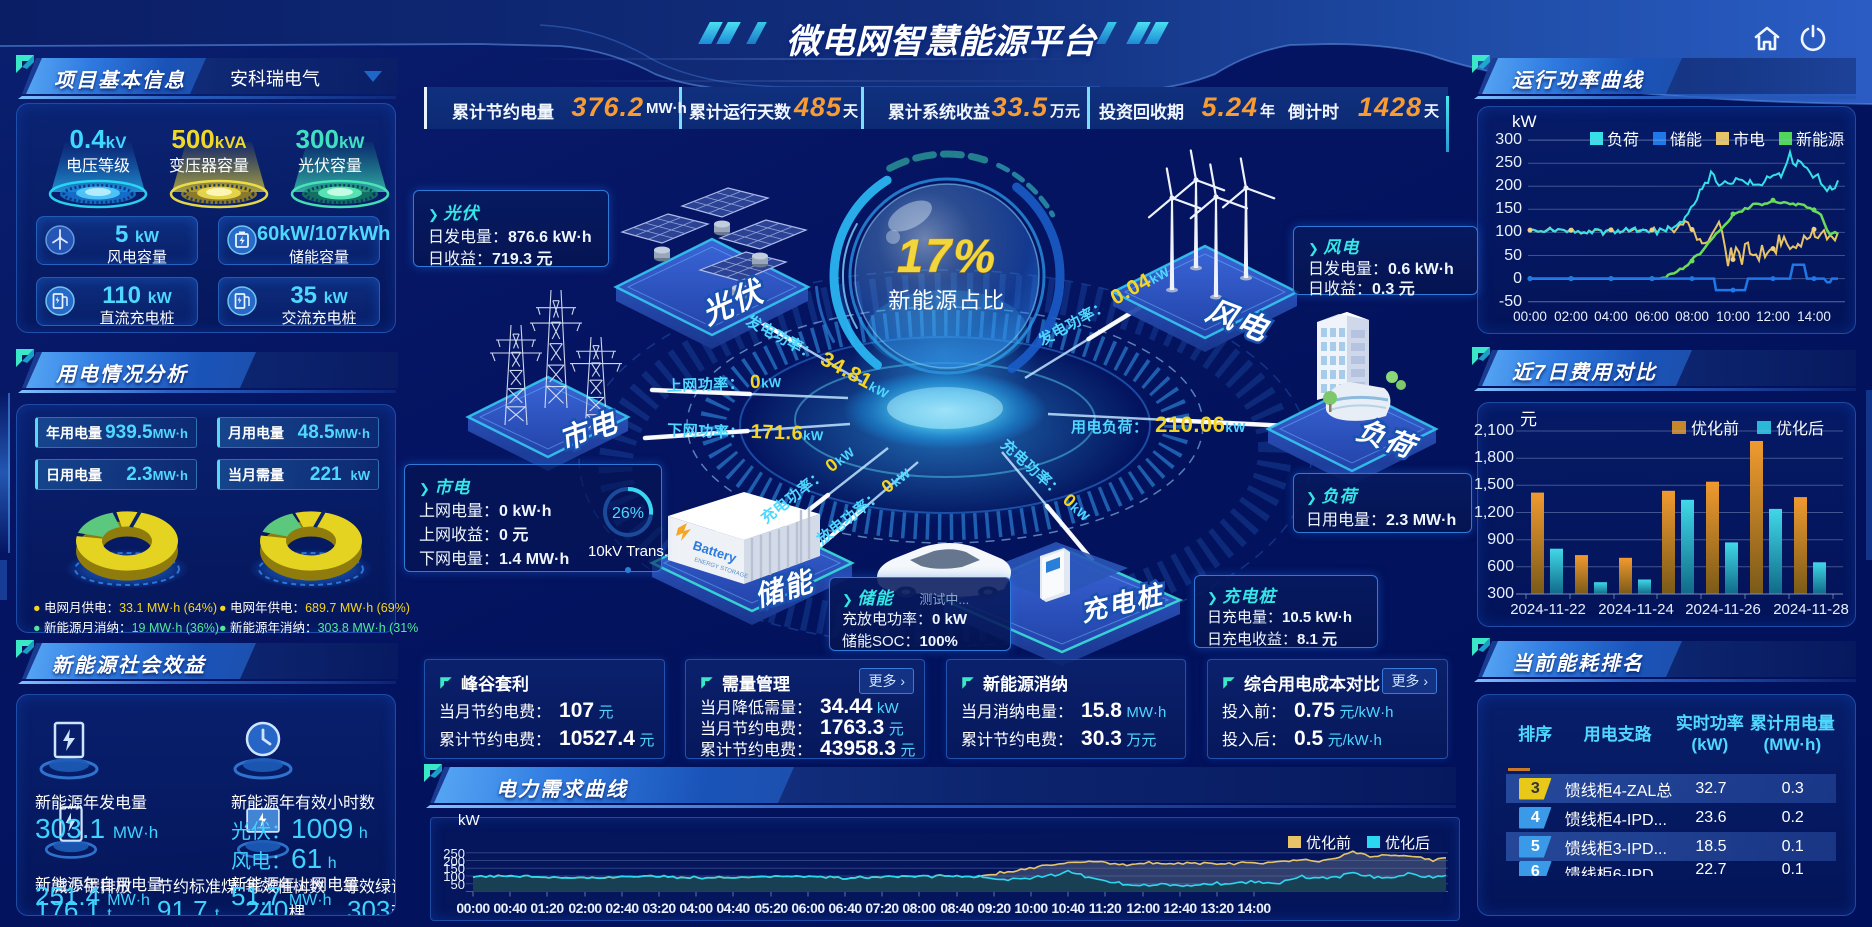 The width and height of the screenshot is (1872, 927). Describe the element at coordinates (947, 255) in the screenshot. I see `svg-text: 17%` at that location.